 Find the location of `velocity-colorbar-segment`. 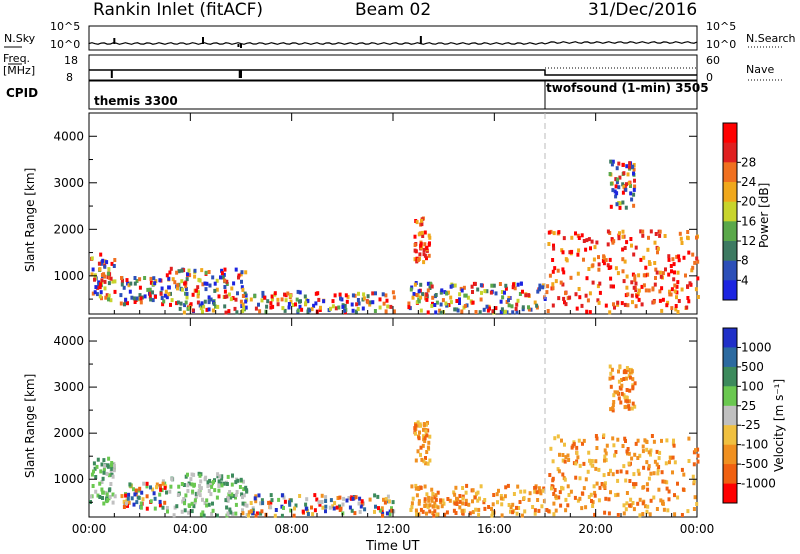

velocity-colorbar-segment is located at coordinates (730, 338).